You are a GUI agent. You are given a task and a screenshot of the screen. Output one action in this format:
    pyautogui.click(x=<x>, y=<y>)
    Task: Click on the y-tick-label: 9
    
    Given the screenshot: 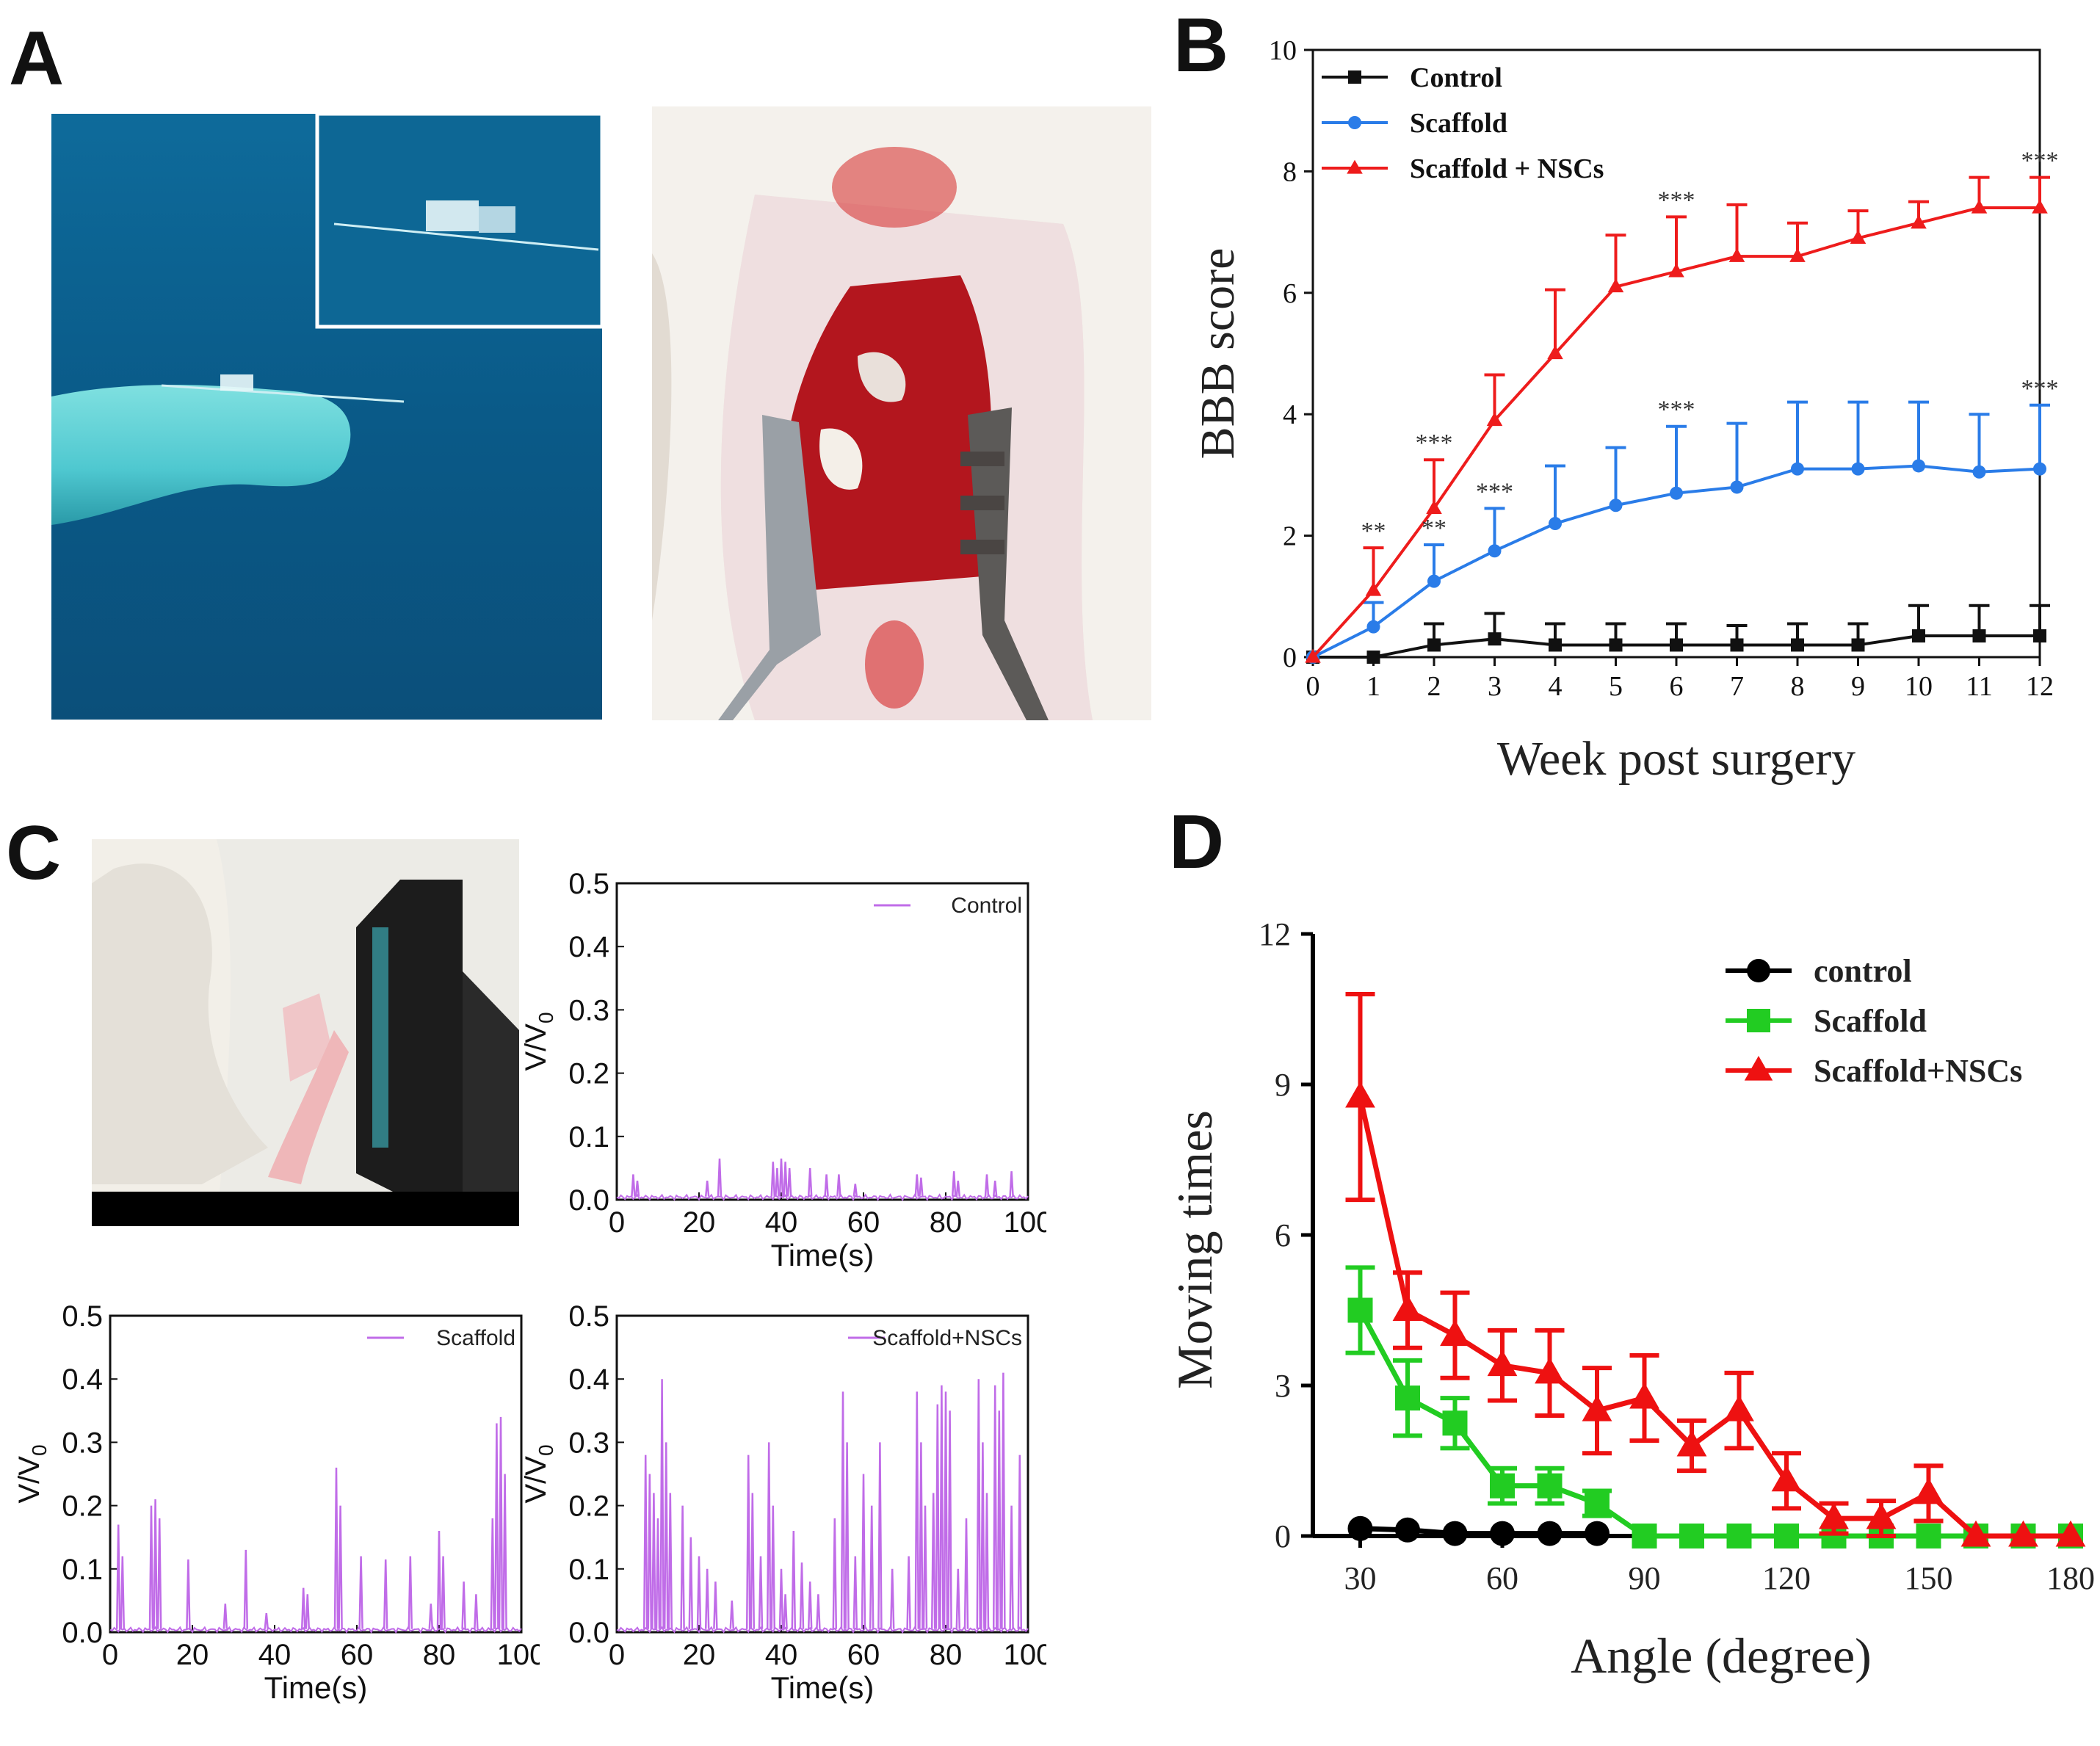 What is the action you would take?
    pyautogui.click(x=1283, y=1085)
    